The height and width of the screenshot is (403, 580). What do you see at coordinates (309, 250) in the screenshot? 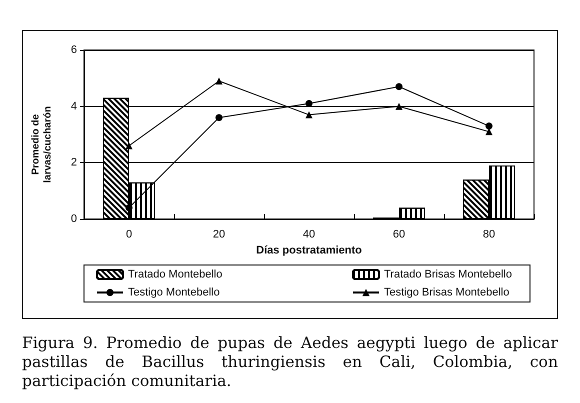
I see `x-axis-title: Días postratamiento` at bounding box center [309, 250].